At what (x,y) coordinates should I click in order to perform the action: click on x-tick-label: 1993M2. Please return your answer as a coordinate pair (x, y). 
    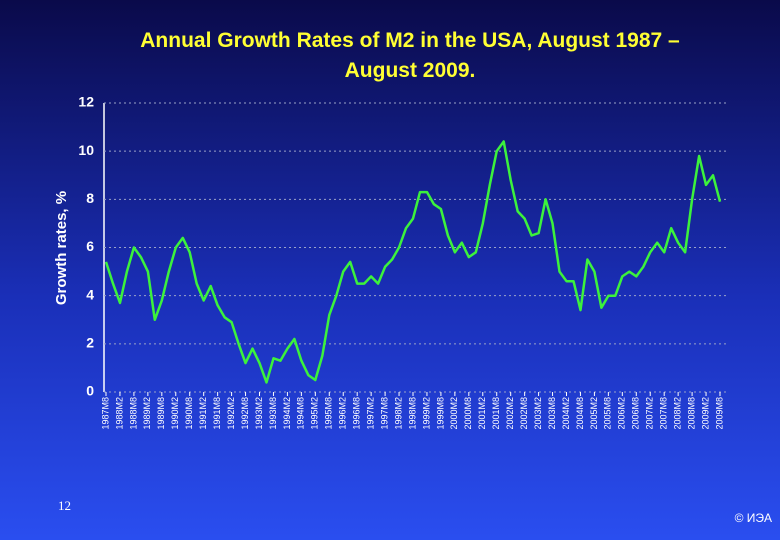
    Looking at the image, I should click on (259, 413).